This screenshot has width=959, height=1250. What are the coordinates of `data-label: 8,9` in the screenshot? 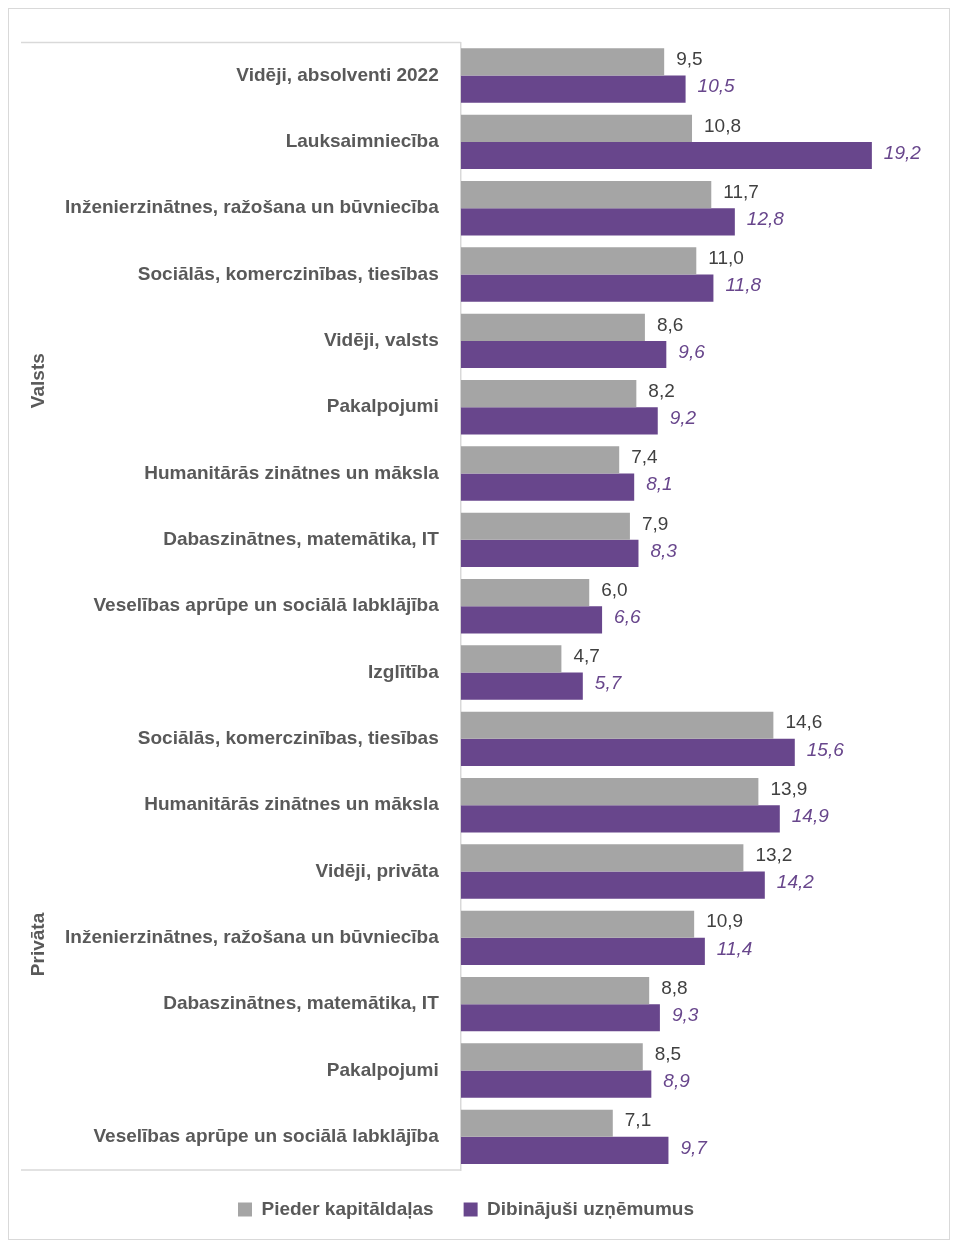 It's located at (677, 1081).